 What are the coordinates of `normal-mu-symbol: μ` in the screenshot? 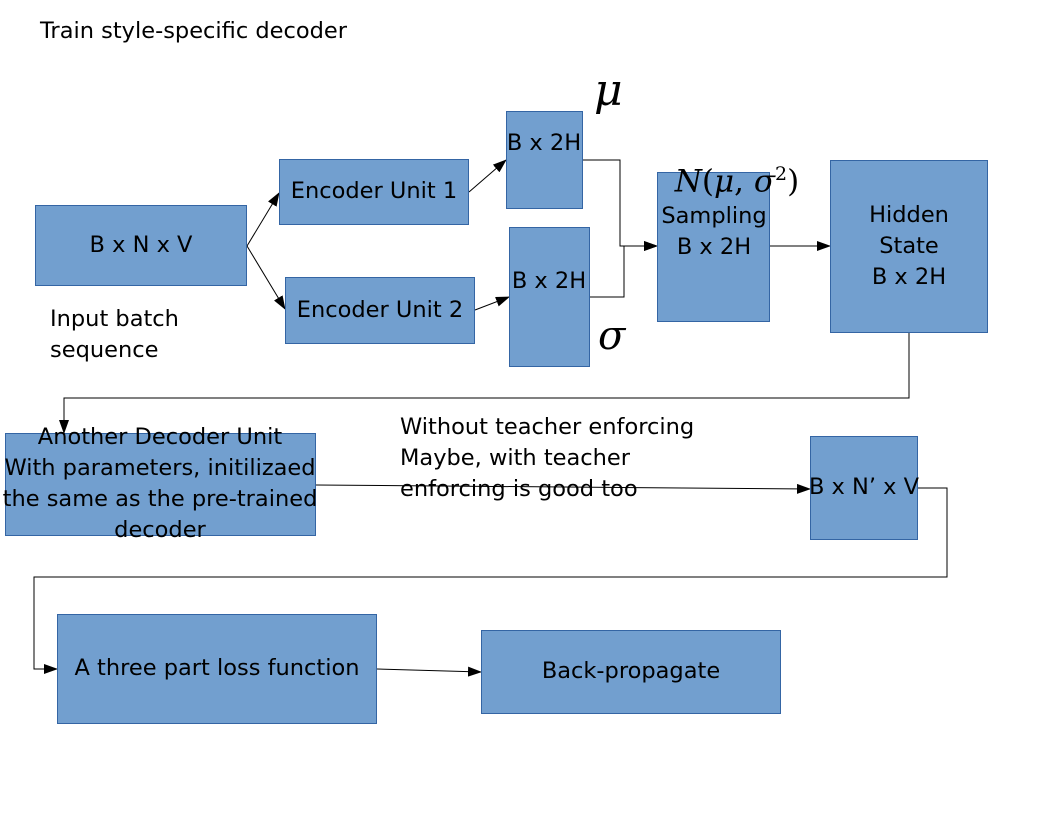 It's located at (724, 181).